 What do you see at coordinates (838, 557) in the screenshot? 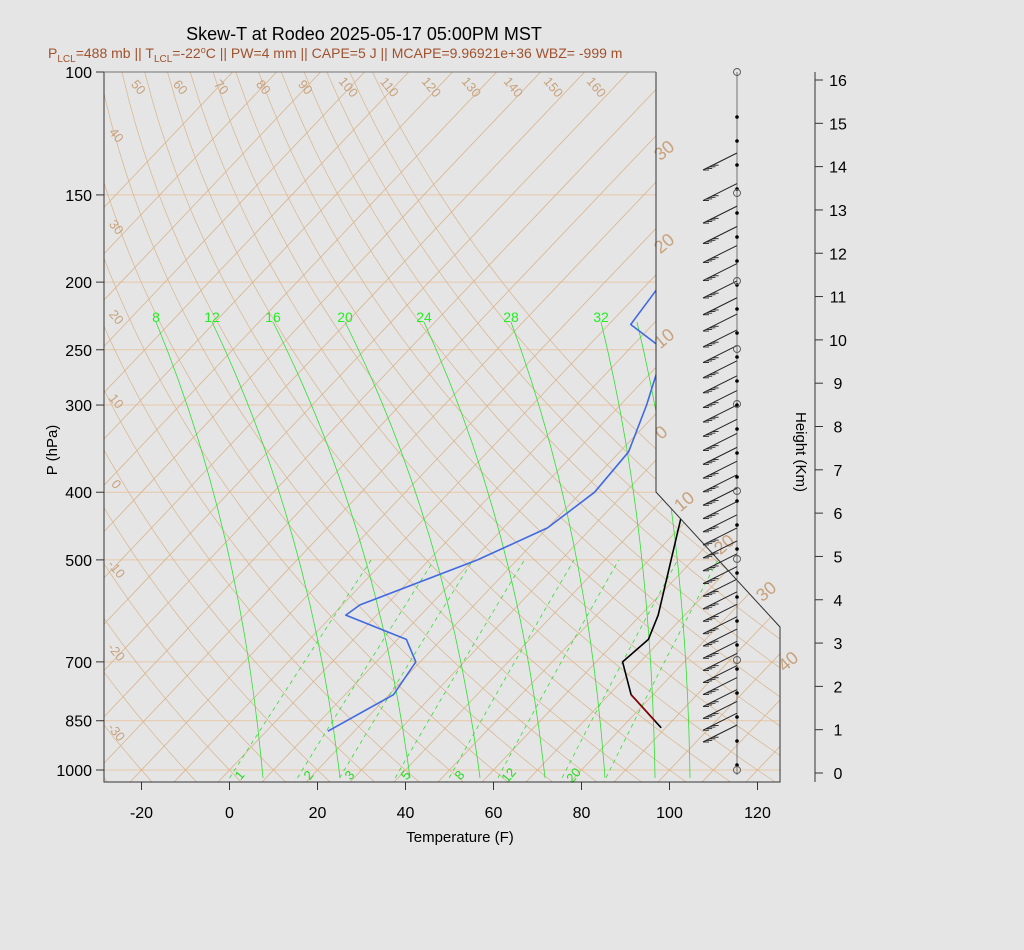
I see `height-axis-tick-label: 5` at bounding box center [838, 557].